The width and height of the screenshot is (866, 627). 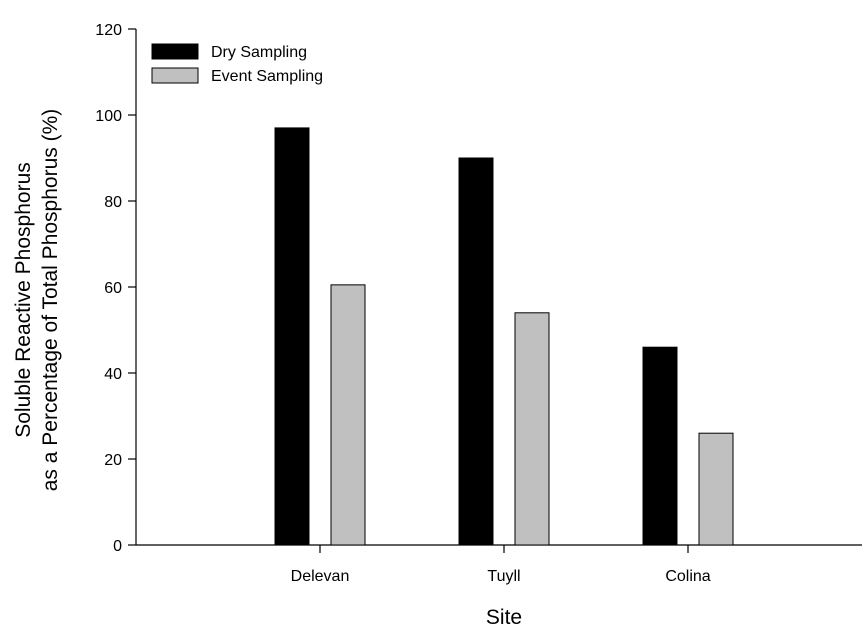 What do you see at coordinates (113, 288) in the screenshot?
I see `y-tick-label: 60` at bounding box center [113, 288].